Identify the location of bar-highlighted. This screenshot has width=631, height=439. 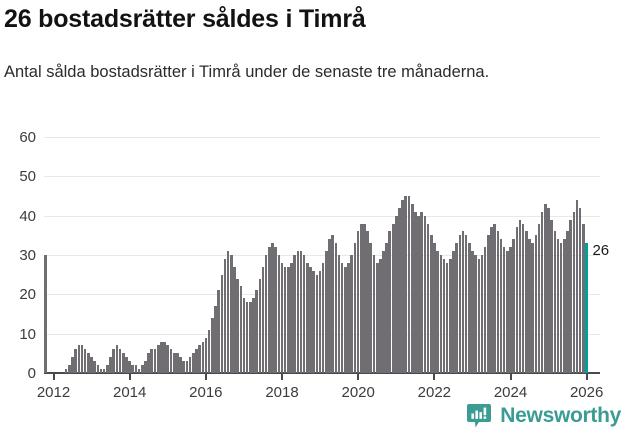
(586, 308).